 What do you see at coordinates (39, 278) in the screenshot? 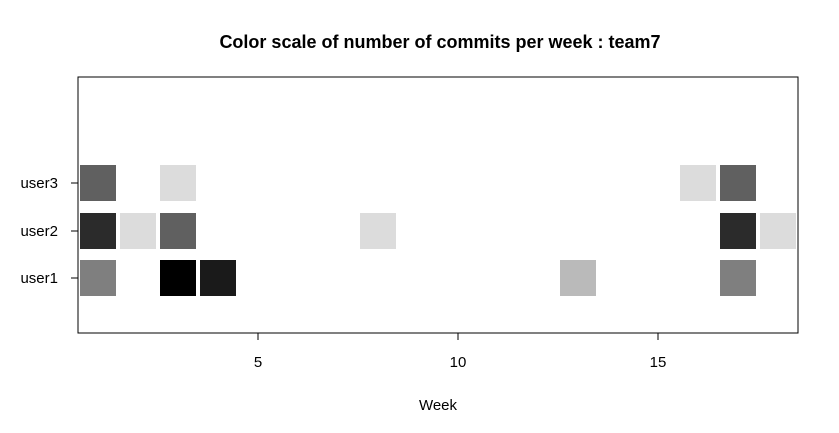
I see `y-tick-label-user1: user1` at bounding box center [39, 278].